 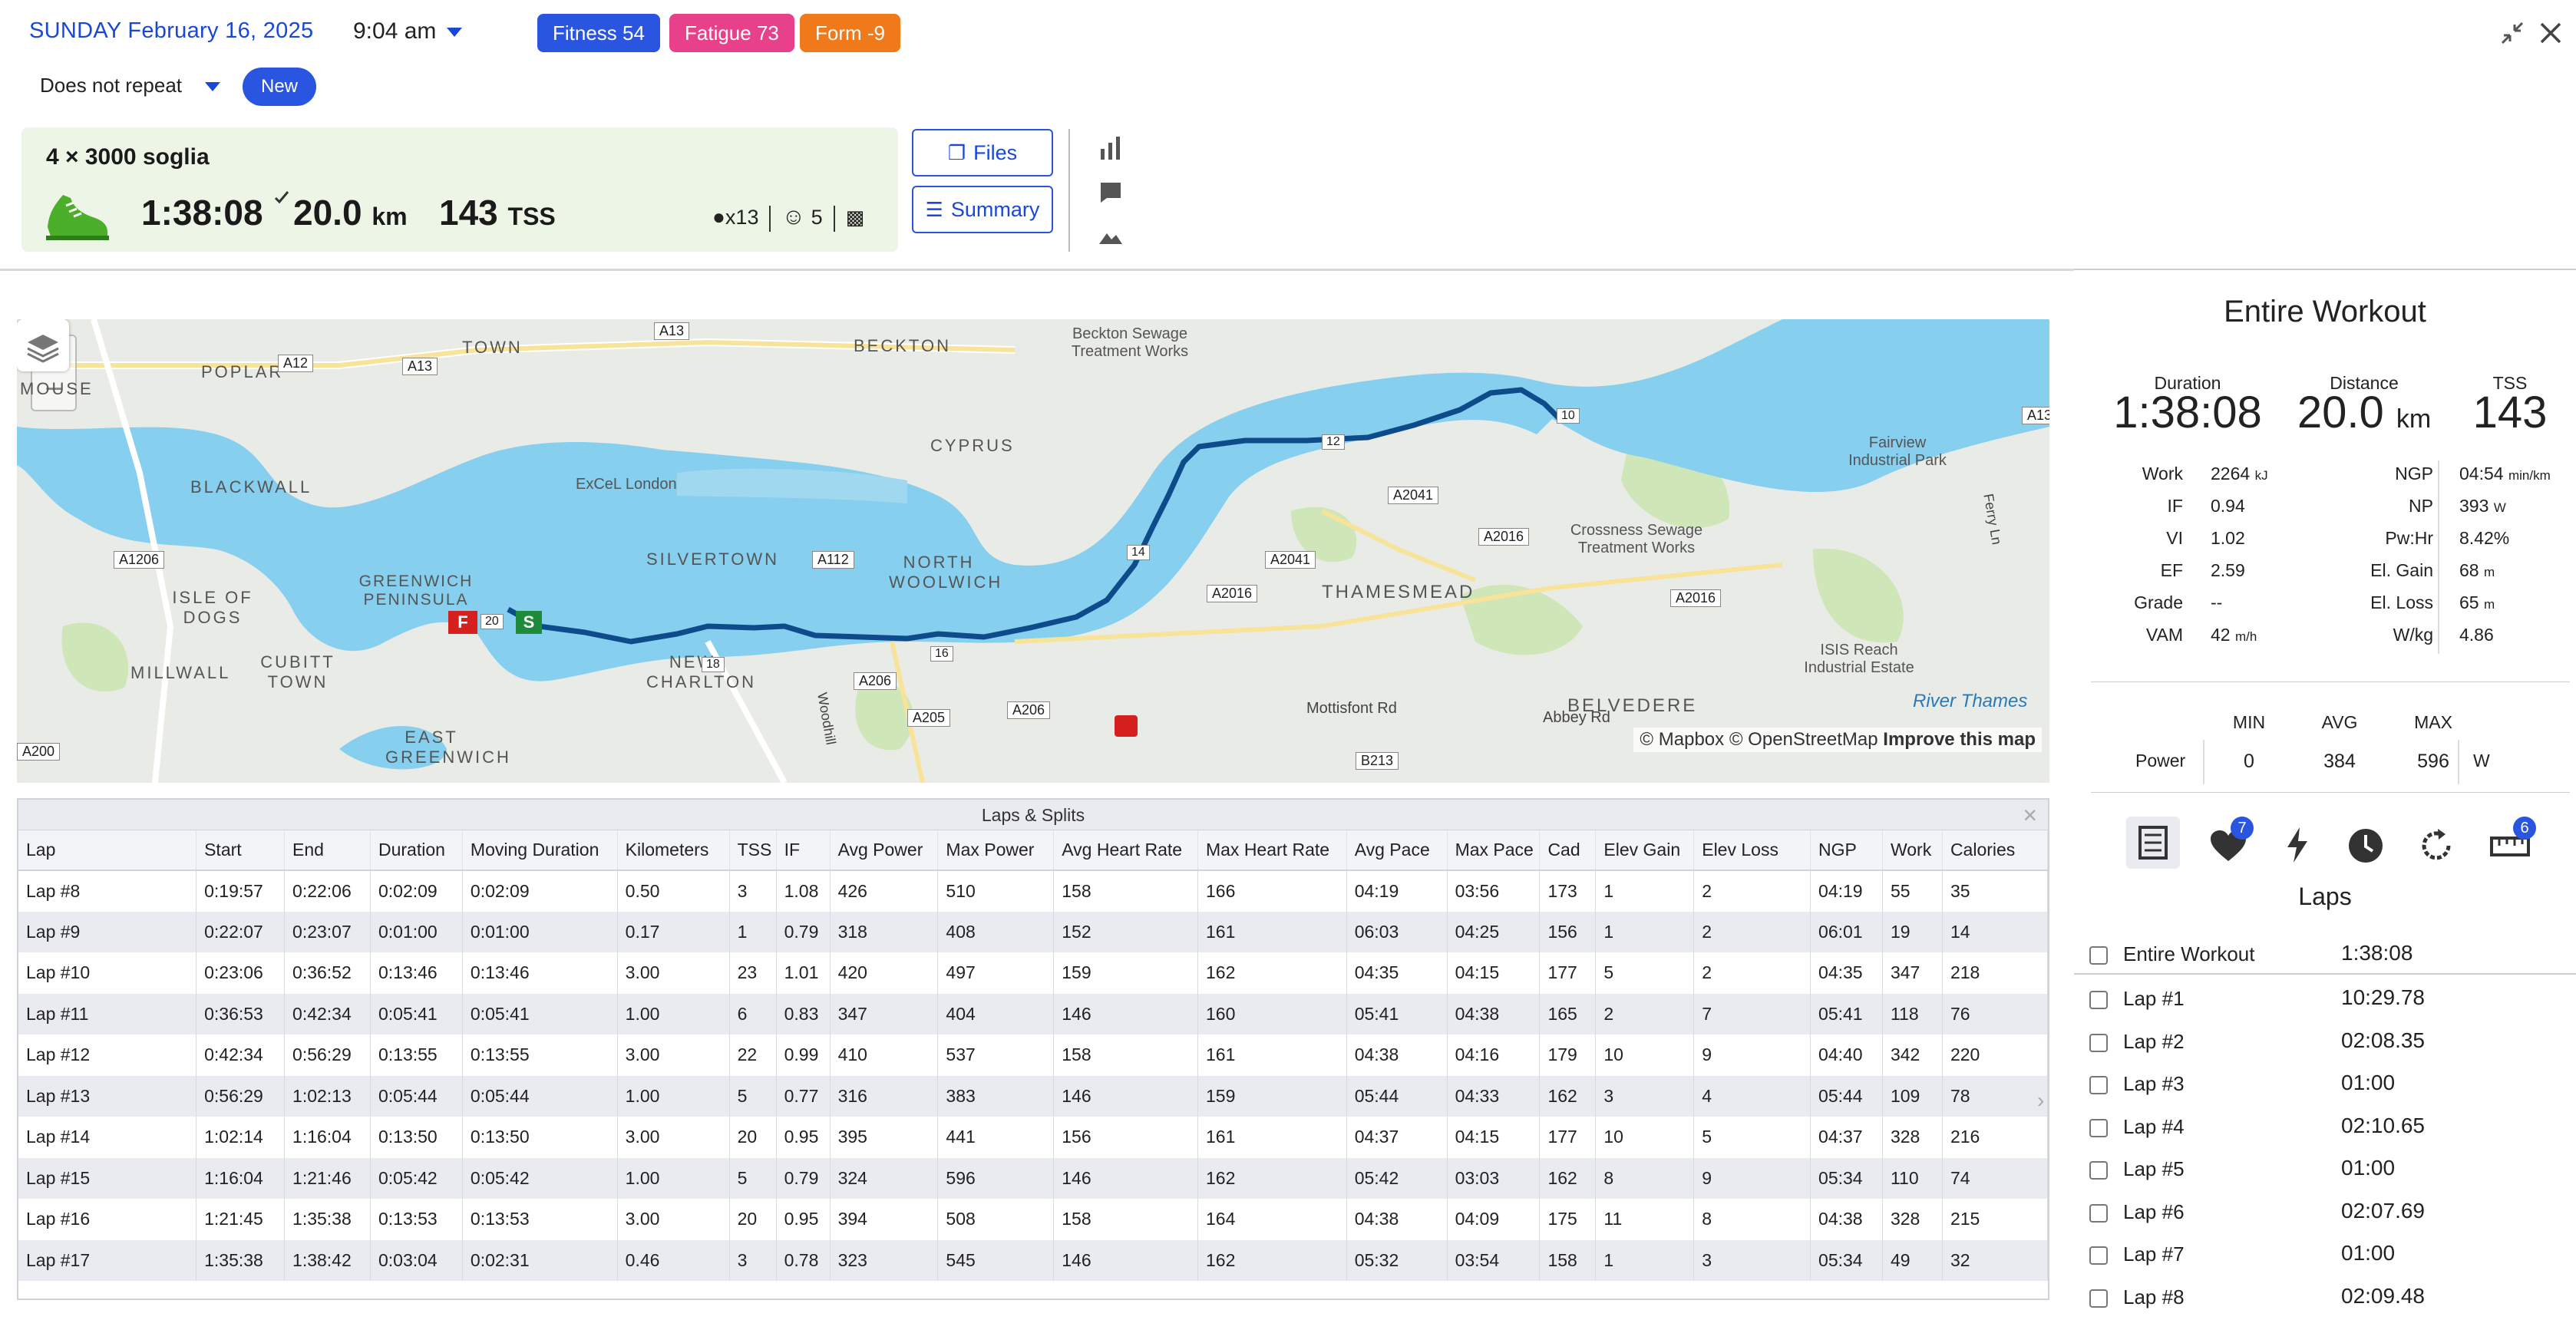 What do you see at coordinates (2041, 1100) in the screenshot?
I see `chevron-right-icon: ›` at bounding box center [2041, 1100].